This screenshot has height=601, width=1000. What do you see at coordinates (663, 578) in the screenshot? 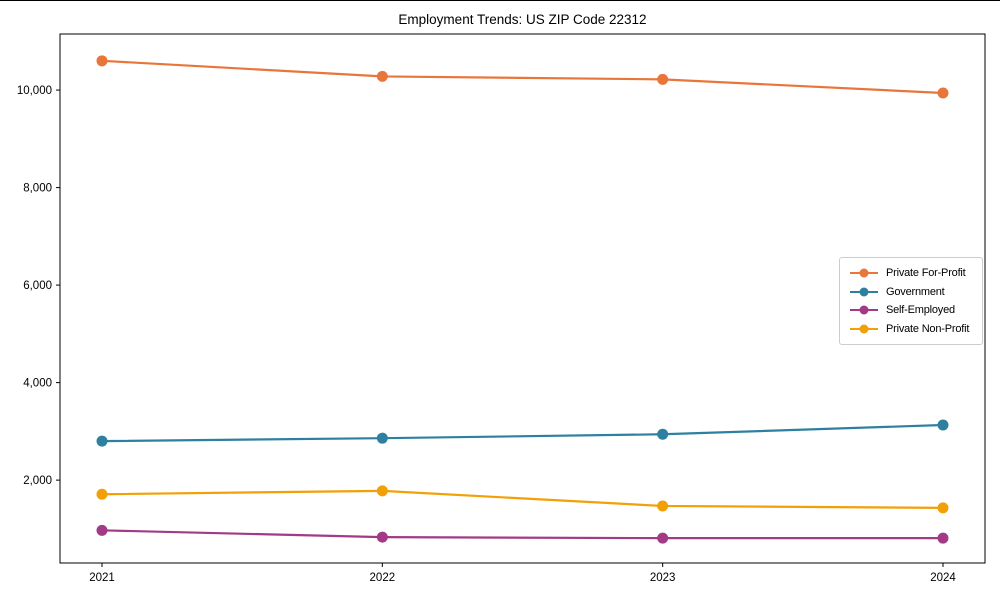
I see `x-tick-label: 2023` at bounding box center [663, 578].